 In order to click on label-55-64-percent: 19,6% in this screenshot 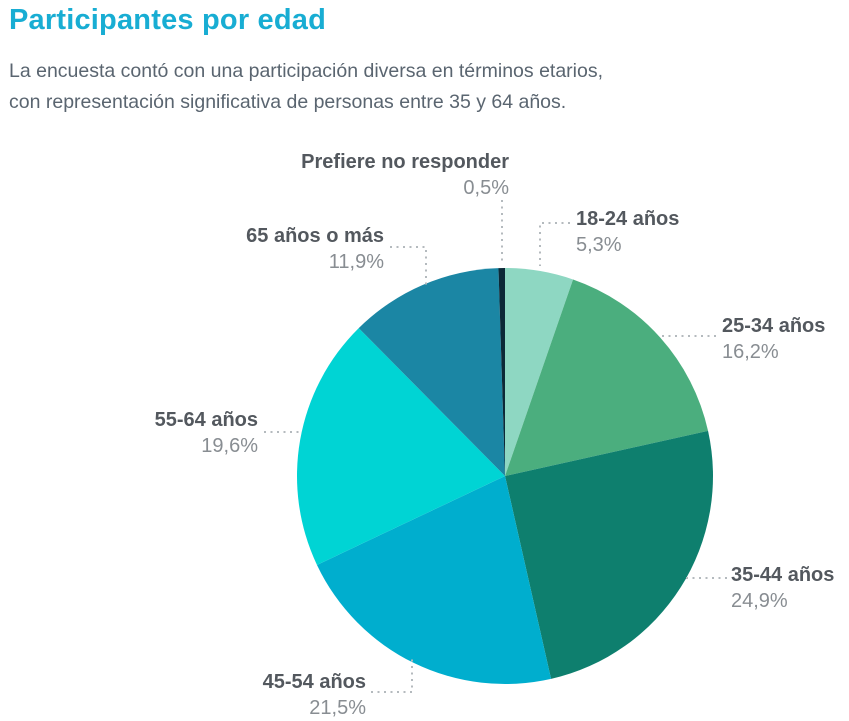, I will do `click(229, 446)`.